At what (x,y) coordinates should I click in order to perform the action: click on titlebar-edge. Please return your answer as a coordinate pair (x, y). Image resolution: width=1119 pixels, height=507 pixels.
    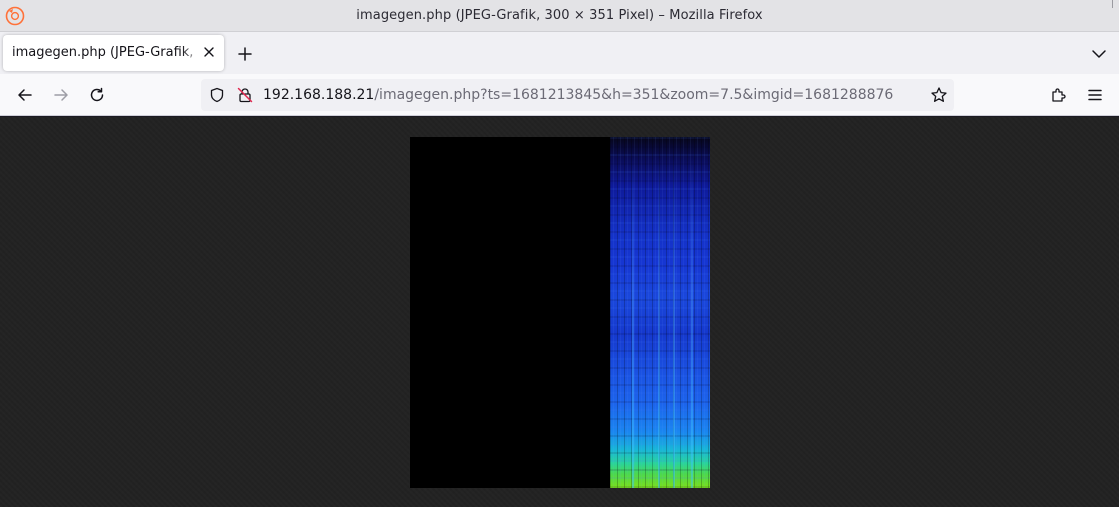
    Looking at the image, I should click on (1112, 4).